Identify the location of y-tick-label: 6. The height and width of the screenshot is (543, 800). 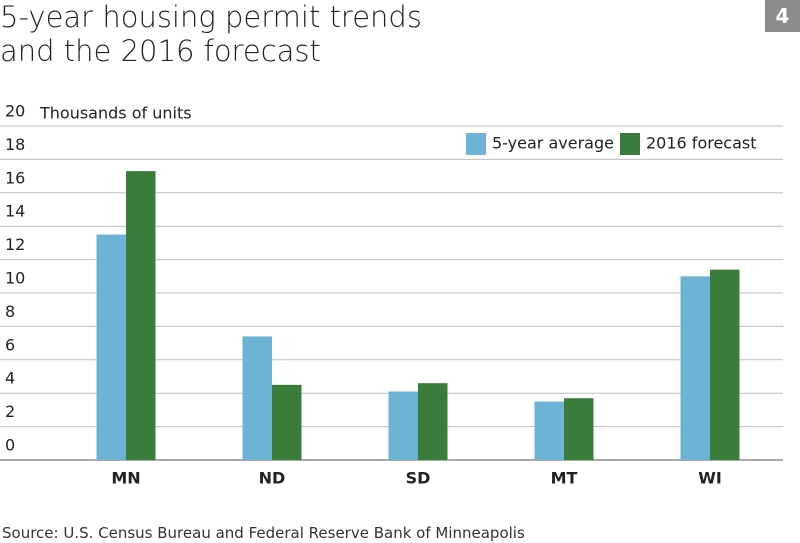
(10, 344).